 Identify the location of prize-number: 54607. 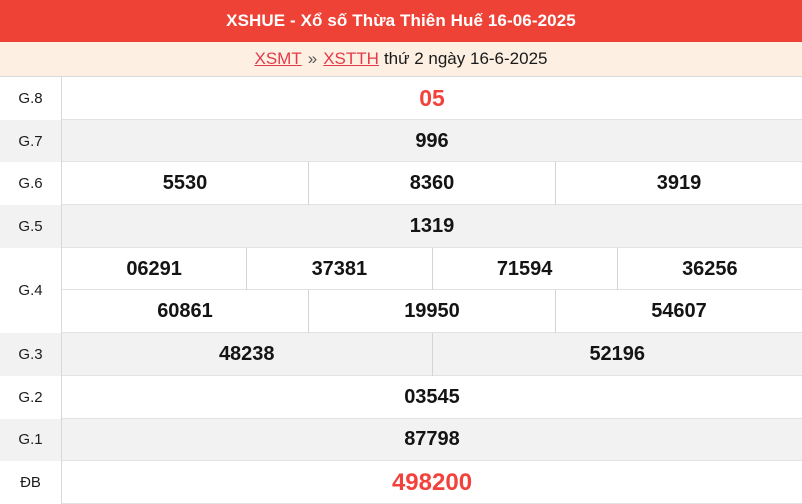
(678, 312).